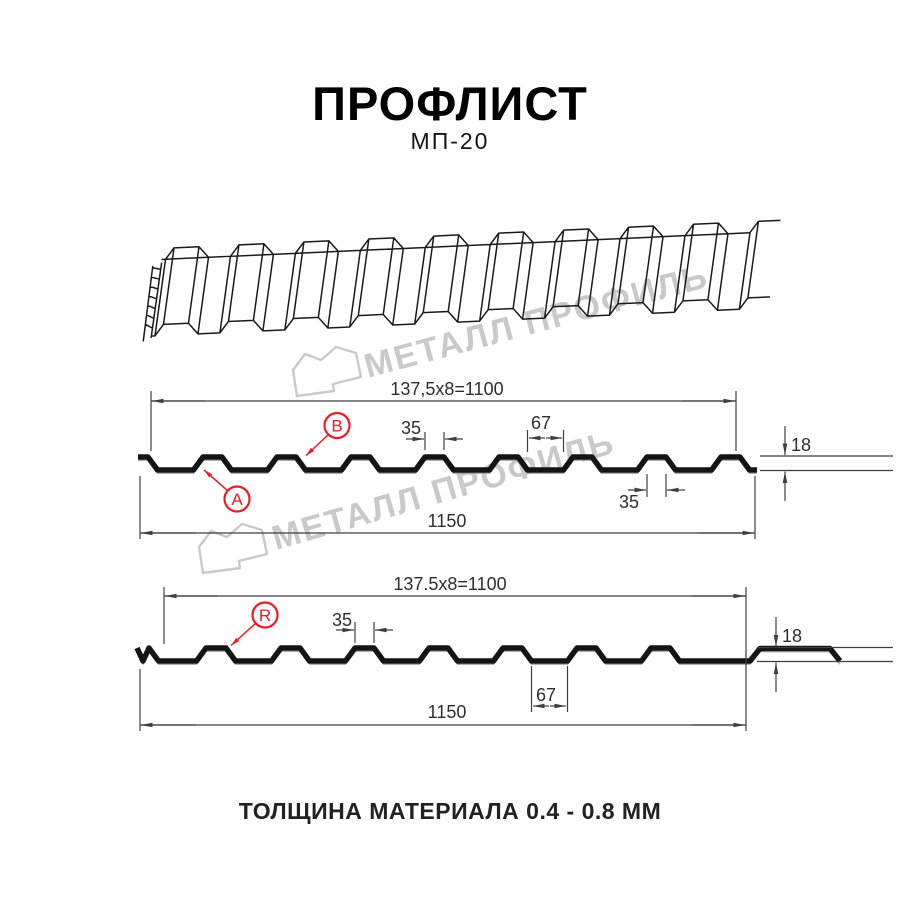 Image resolution: width=900 pixels, height=900 pixels. Describe the element at coordinates (446, 389) in the screenshot. I see `dim-label: 137,5x8=1100` at that location.